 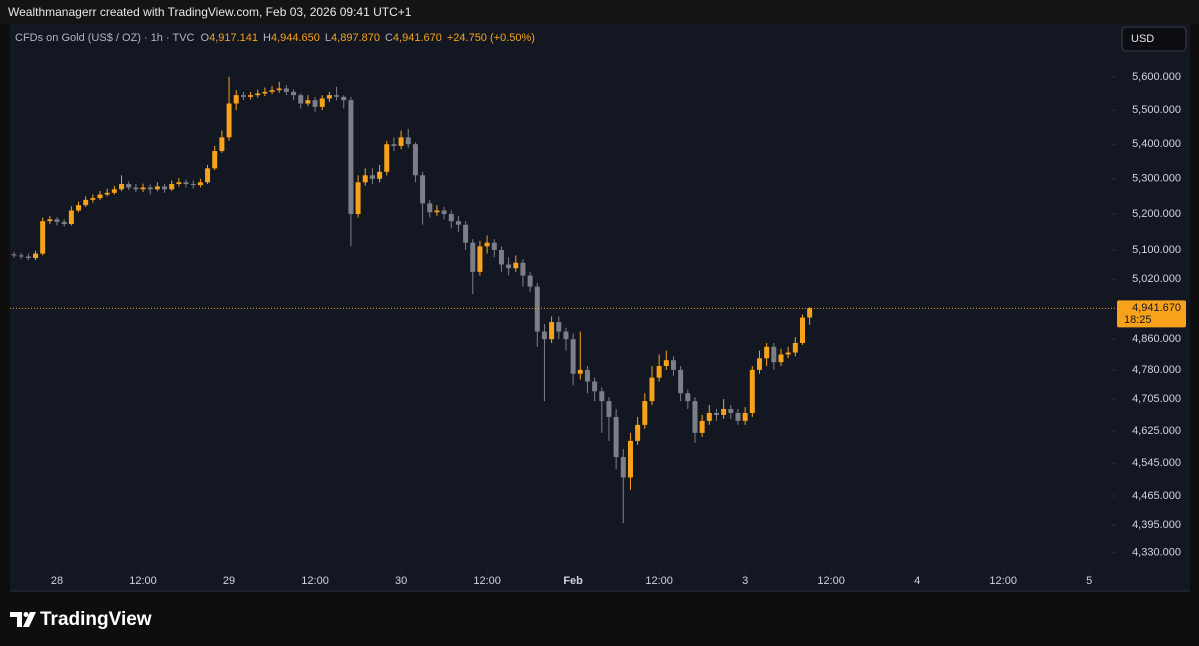 I want to click on ohlc-value: 4,897.870, so click(x=355, y=38).